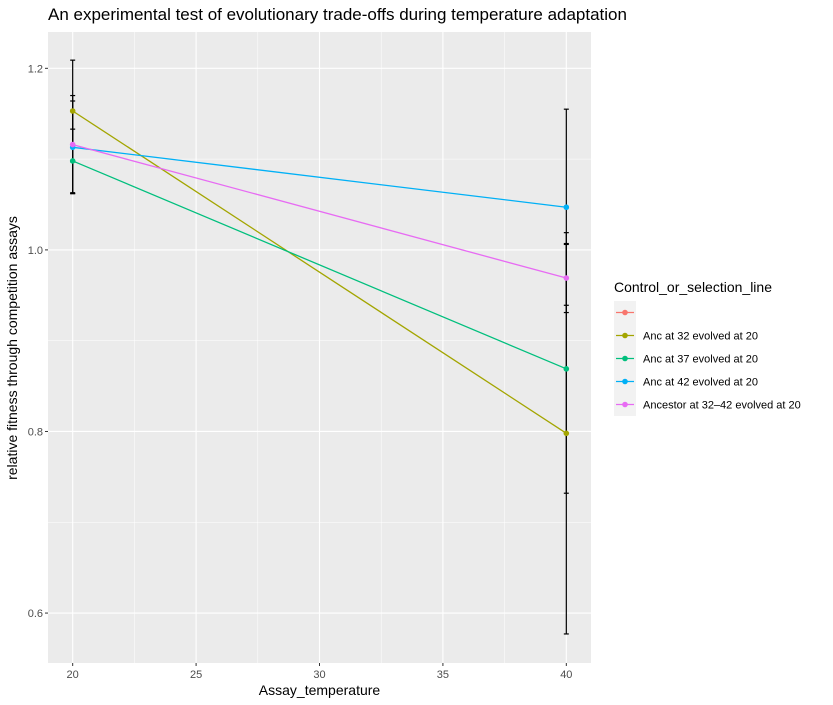 The width and height of the screenshot is (833, 705). What do you see at coordinates (700, 360) in the screenshot?
I see `legend-label: Anc at 37 evolved at 20` at bounding box center [700, 360].